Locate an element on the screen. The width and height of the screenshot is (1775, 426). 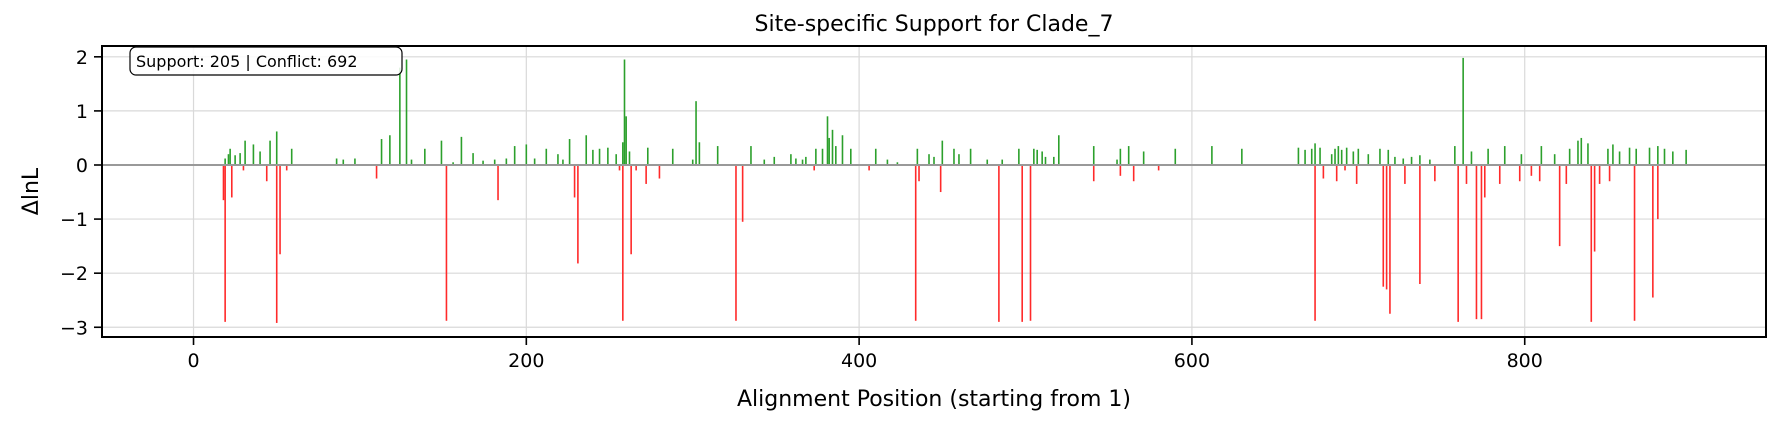
annotation-text: Support: 205 | Conflict: 692 is located at coordinates (247, 61).